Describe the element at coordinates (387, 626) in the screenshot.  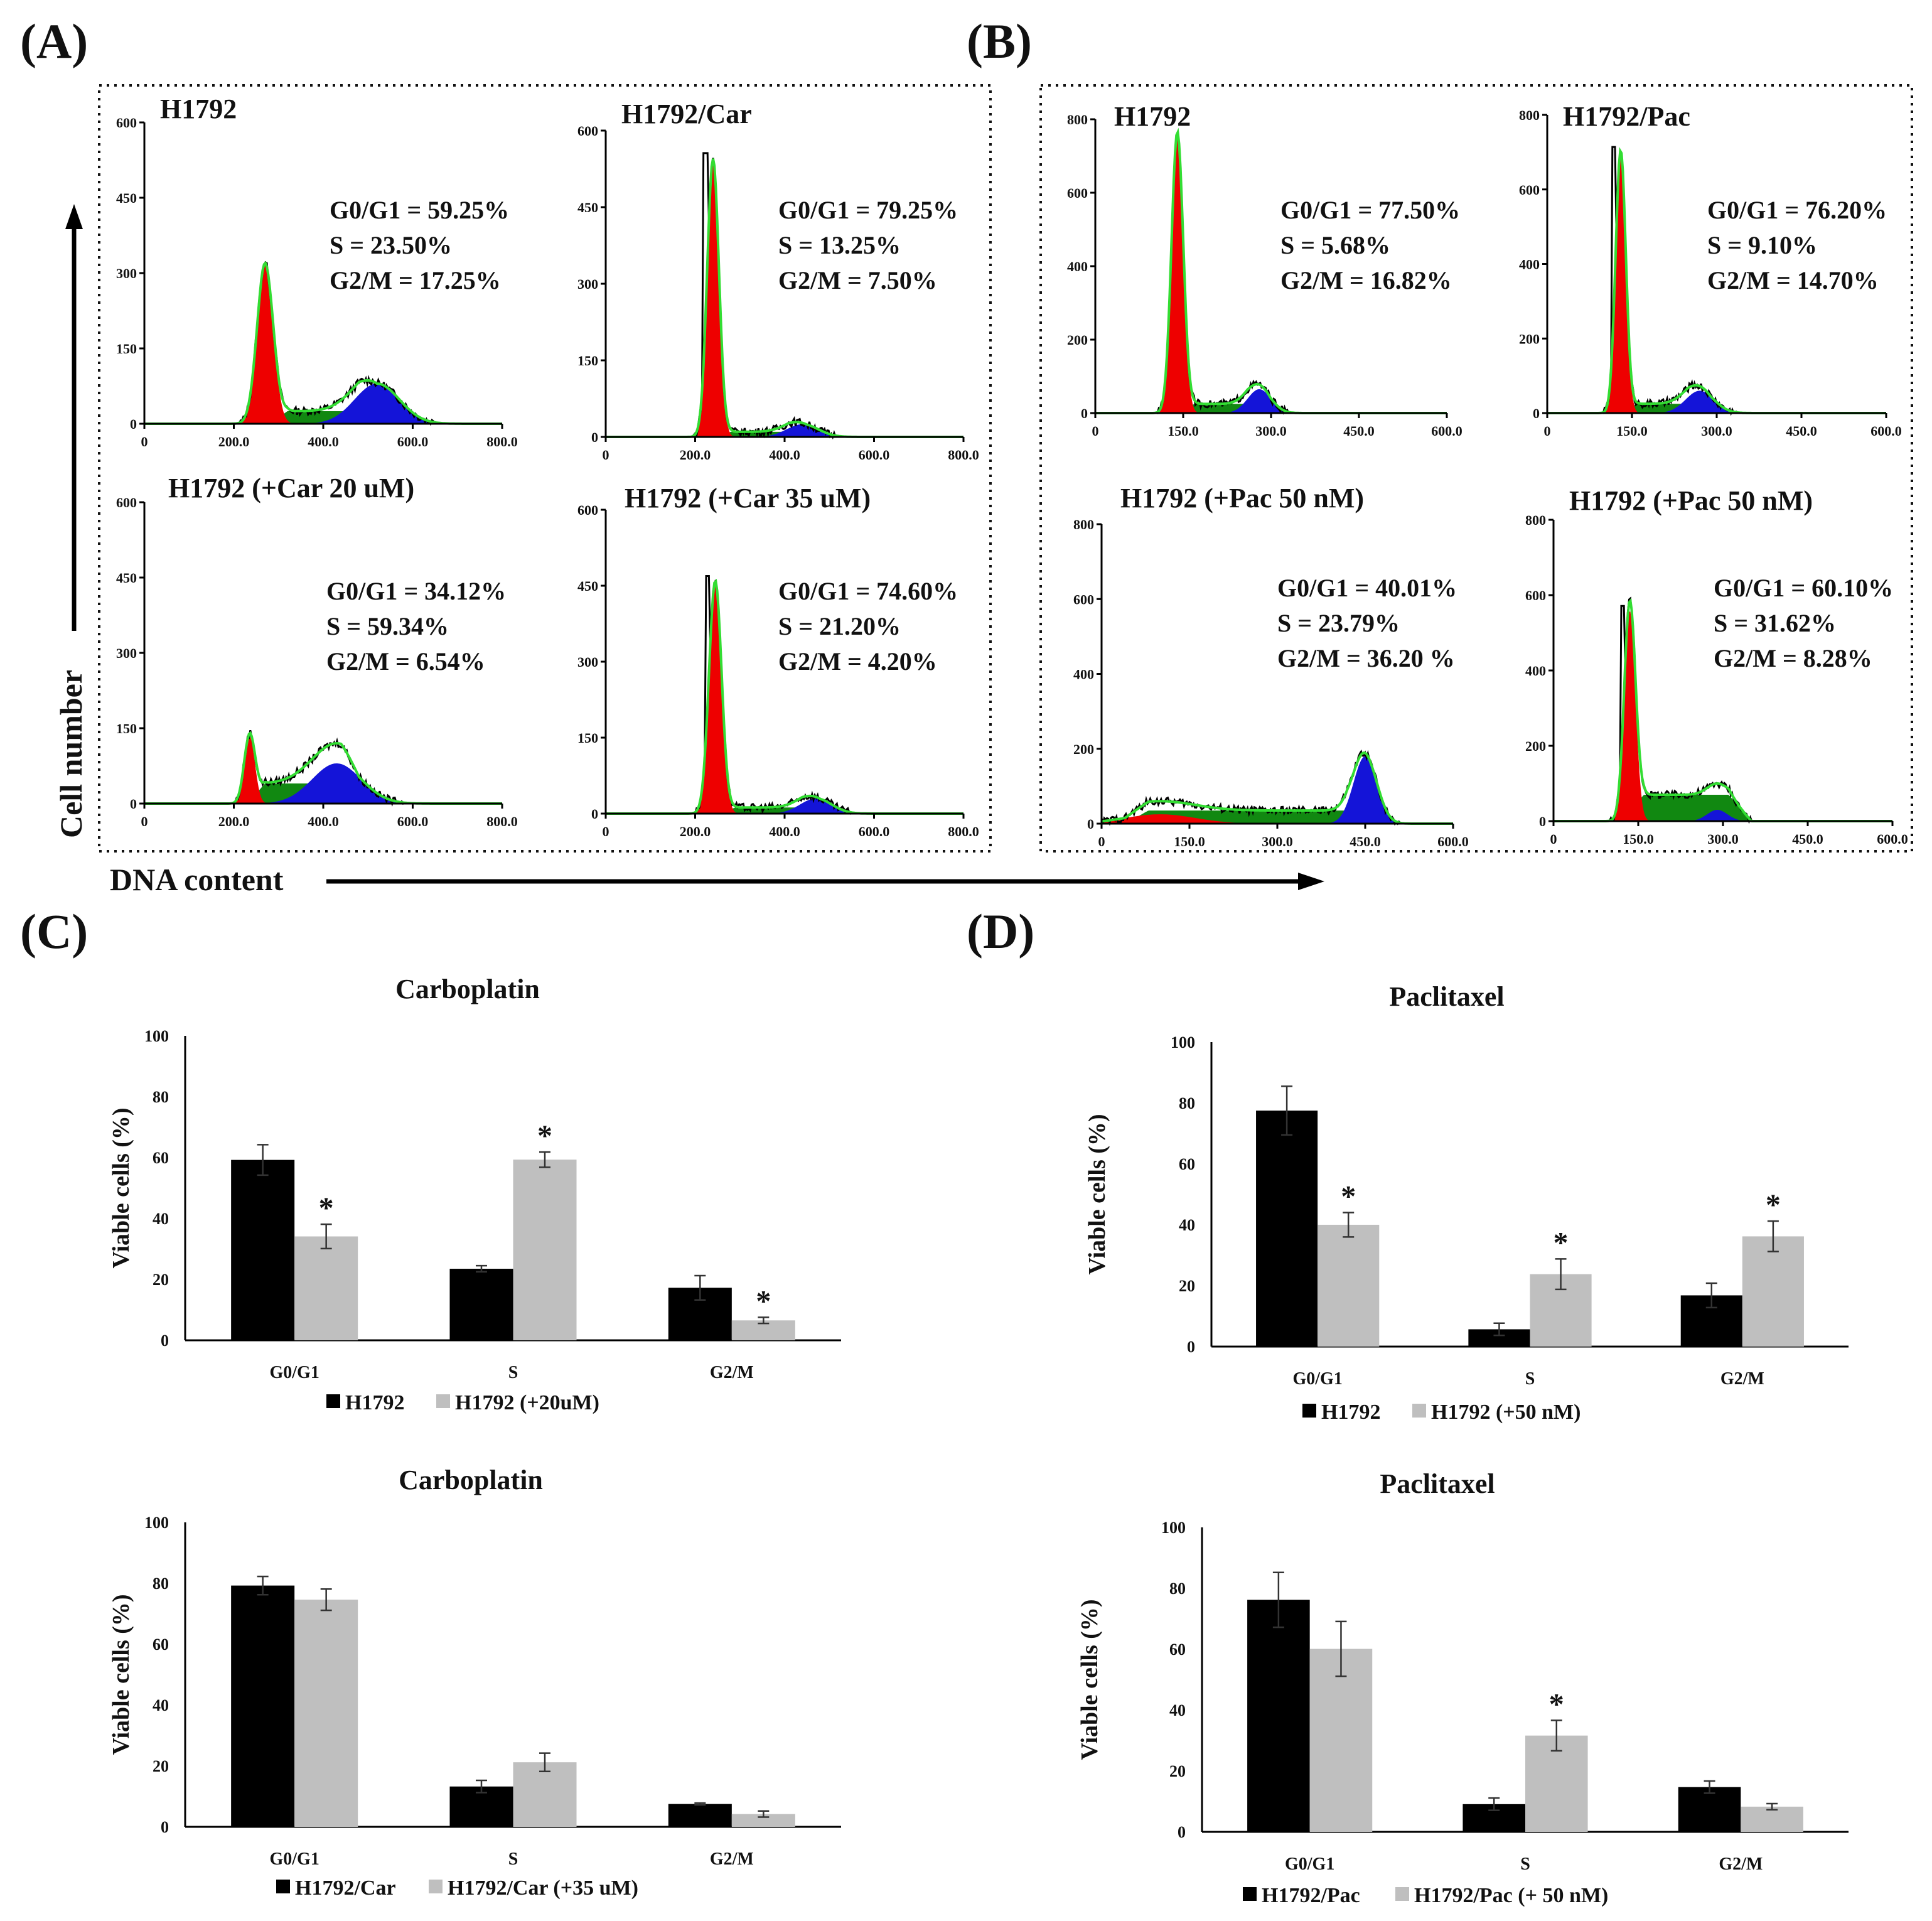
I see `stat-s: S = 59.34%` at that location.